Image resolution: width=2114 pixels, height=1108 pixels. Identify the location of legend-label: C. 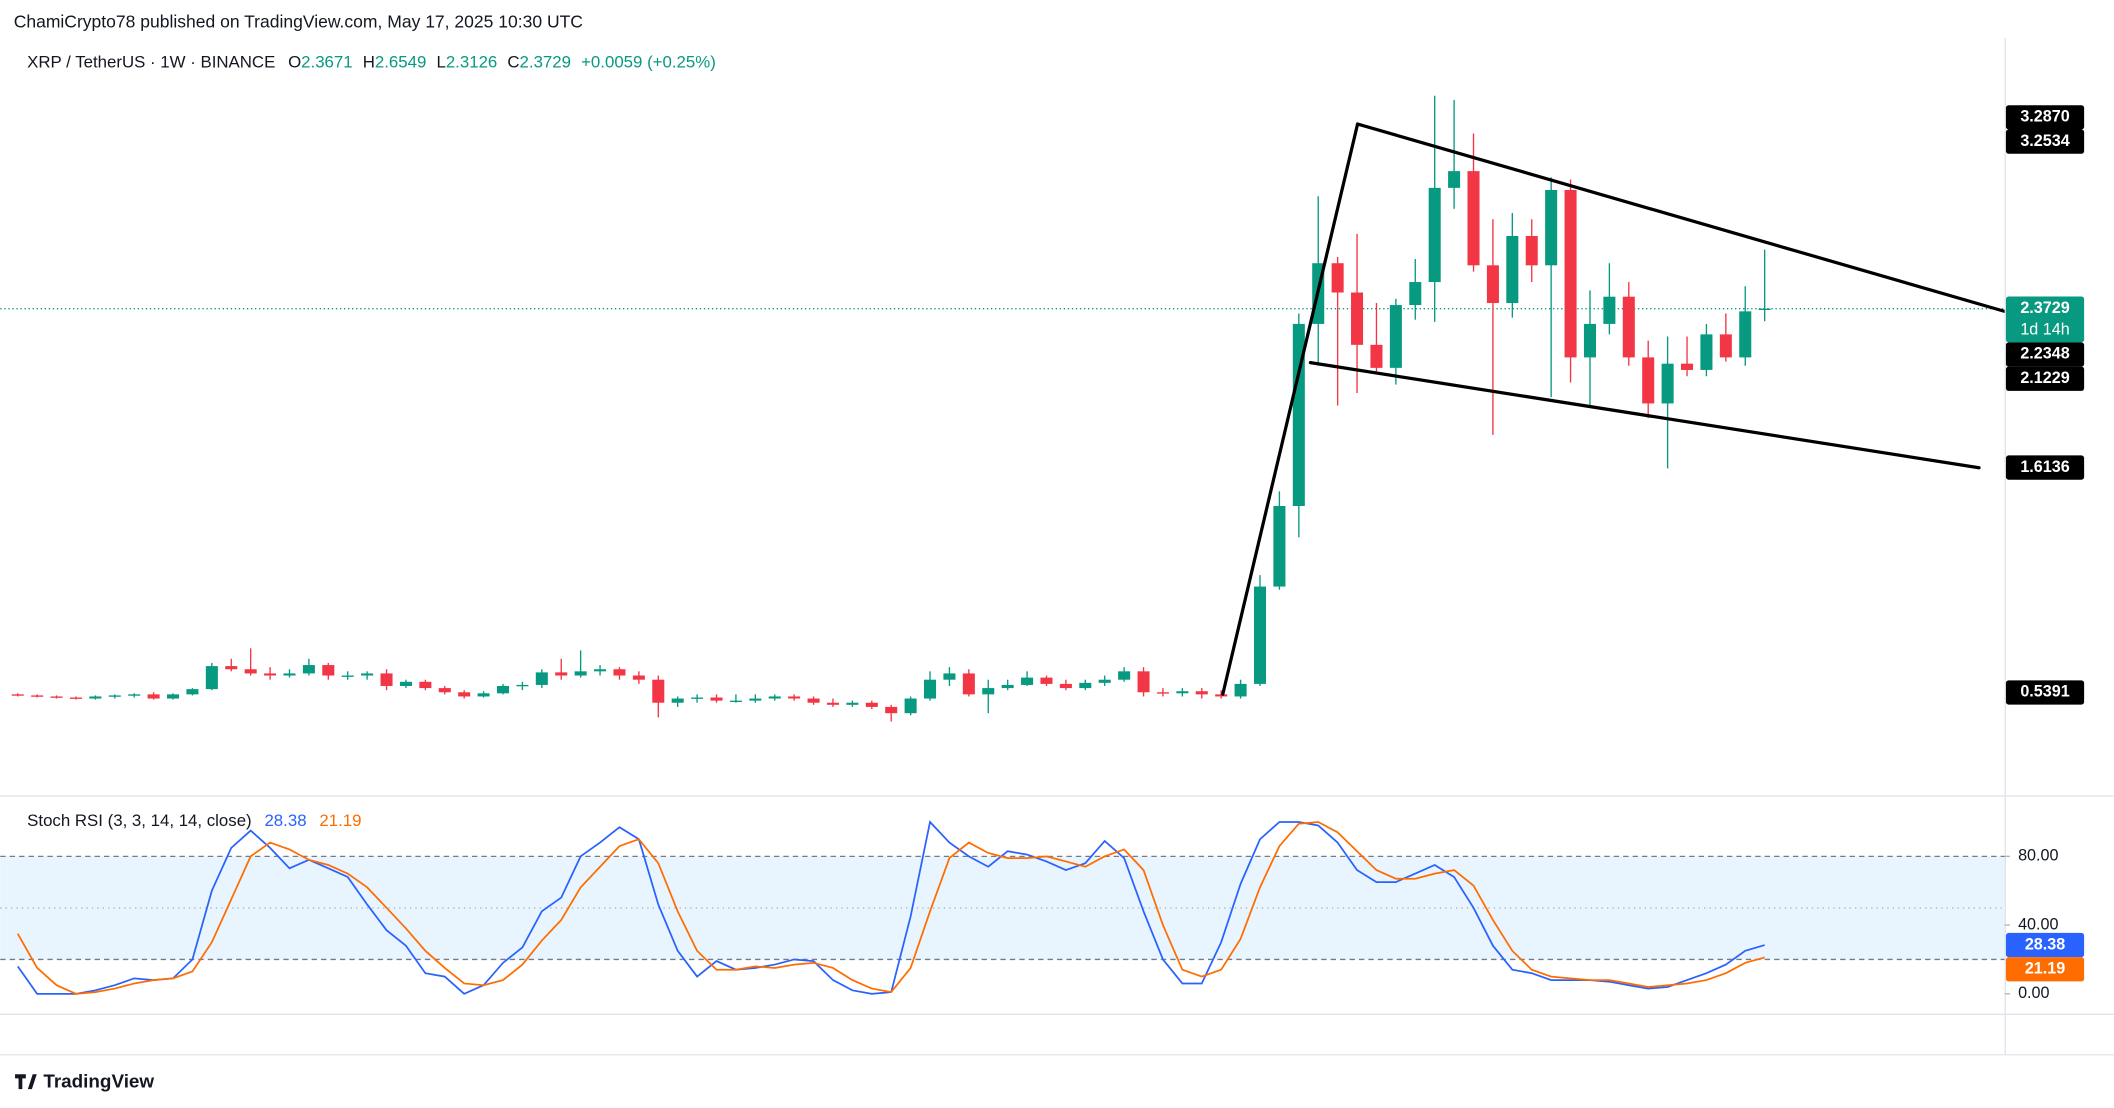
(513, 62).